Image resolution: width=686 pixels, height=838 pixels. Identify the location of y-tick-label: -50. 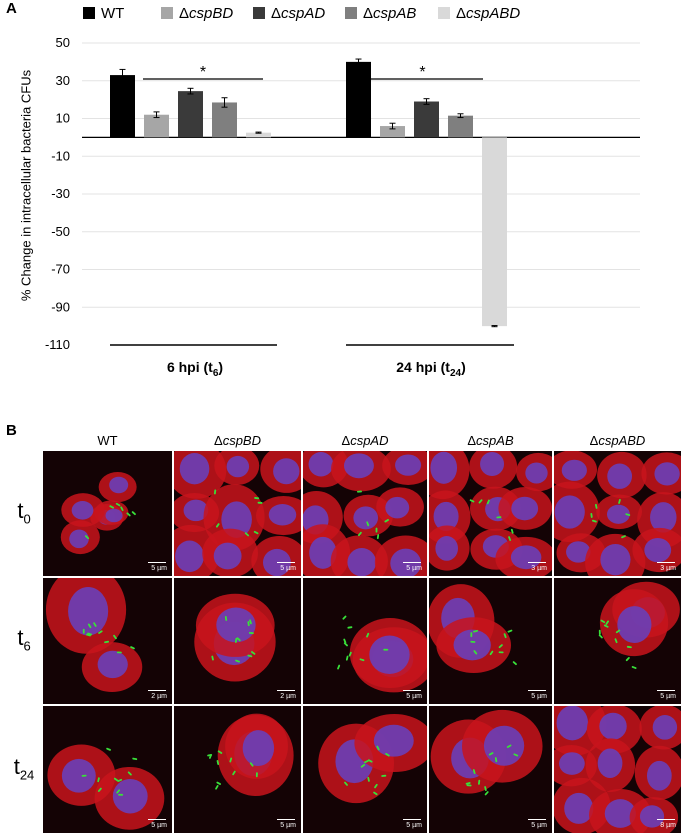
(60, 231).